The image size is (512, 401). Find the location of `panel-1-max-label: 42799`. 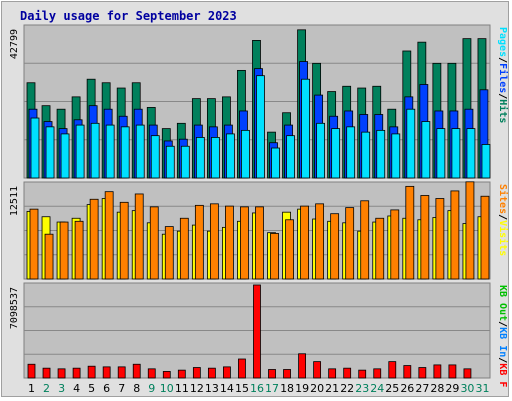

panel-1-max-label: 42799 is located at coordinates (14, 44).